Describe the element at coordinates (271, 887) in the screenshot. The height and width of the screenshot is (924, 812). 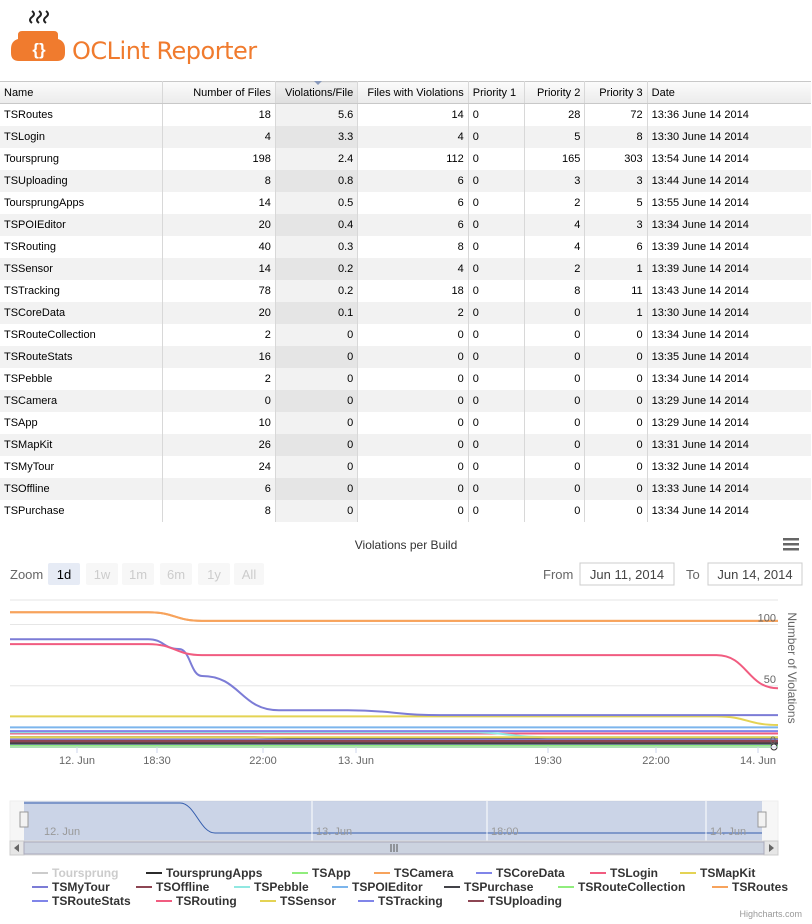
I see `legend-item-tspebble: TSPebble` at that location.